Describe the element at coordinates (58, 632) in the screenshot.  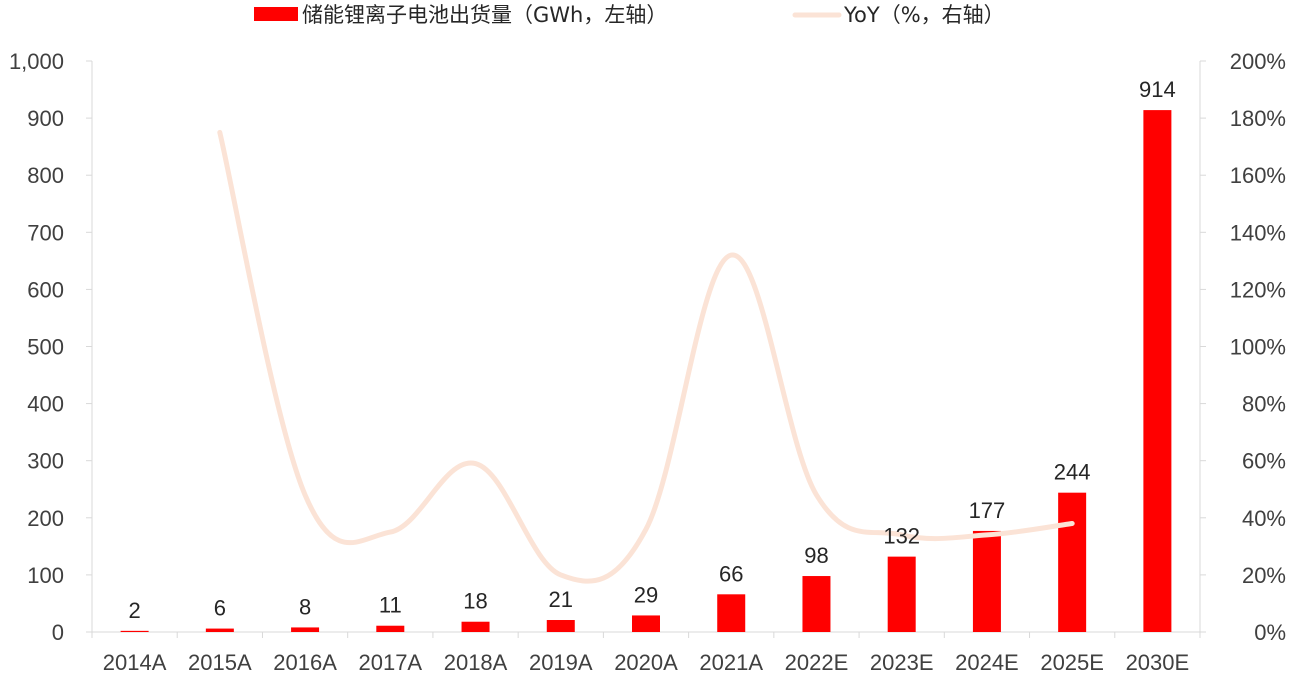
I see `left-tick-label: 0` at that location.